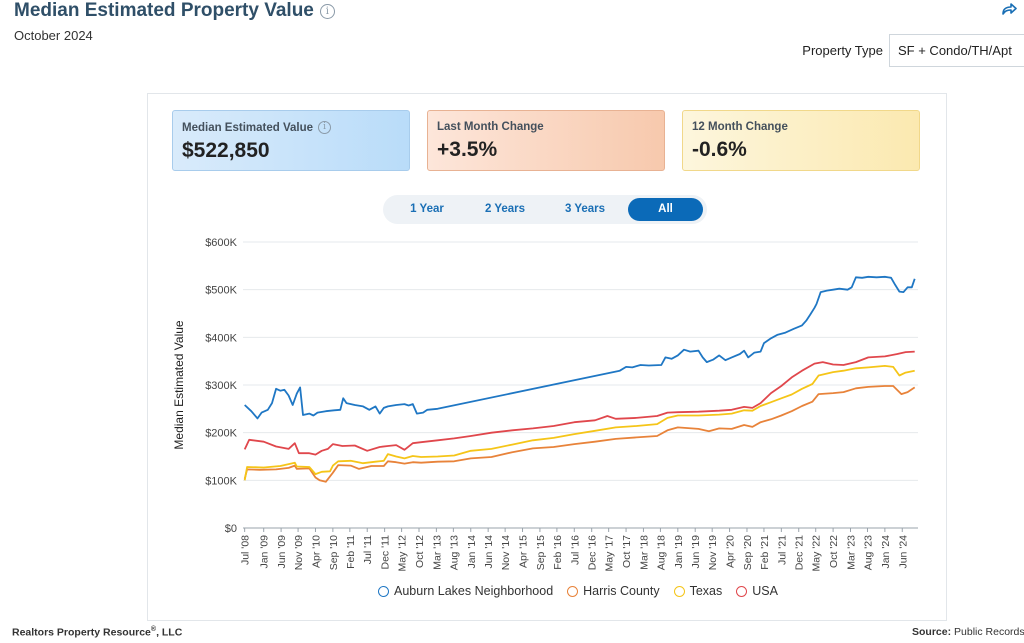 The height and width of the screenshot is (643, 1024). Describe the element at coordinates (368, 549) in the screenshot. I see `x-tick-label: Jul '11` at that location.